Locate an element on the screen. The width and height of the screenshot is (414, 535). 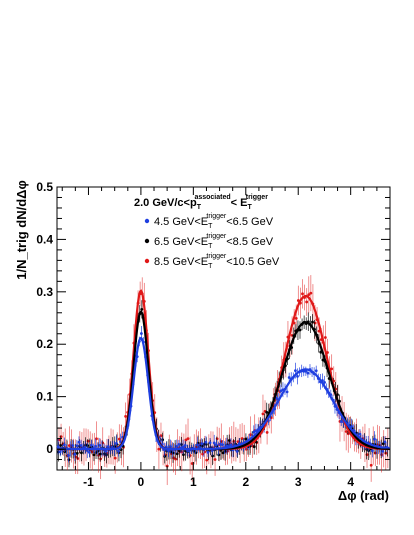
legend-entry-3: 8.5 GeV<ETtrigger<10.5 GeV is located at coordinates (217, 261).